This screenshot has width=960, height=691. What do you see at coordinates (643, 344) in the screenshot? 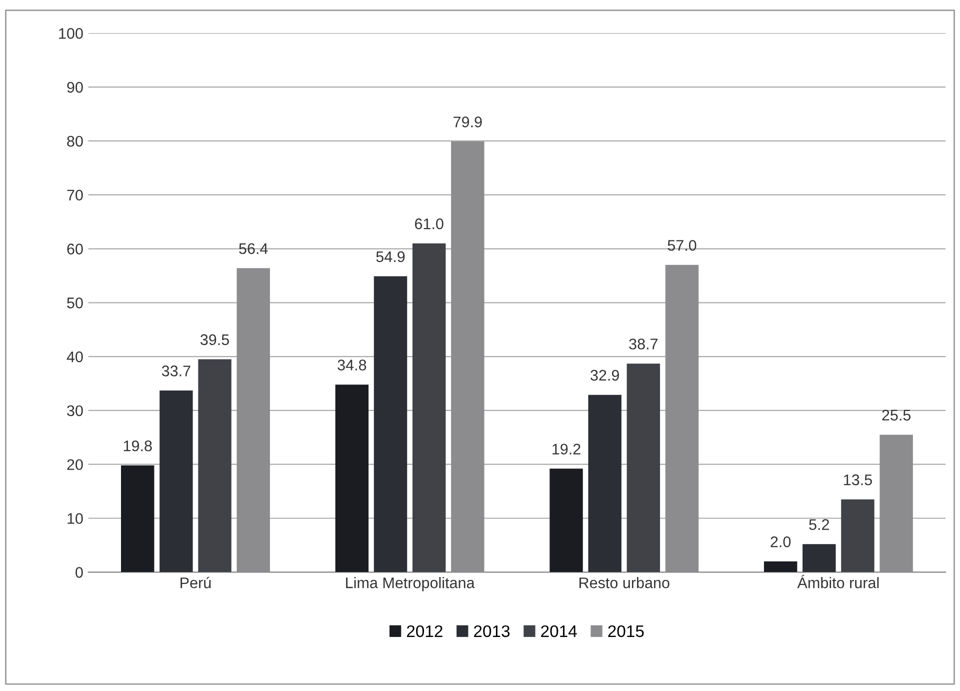
I see `data-label: 38.7` at bounding box center [643, 344].